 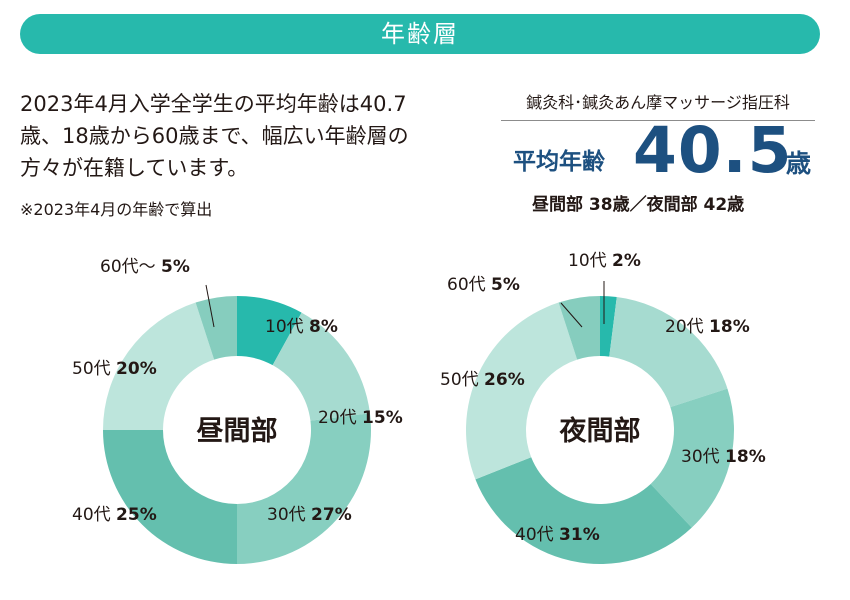 I want to click on chart-title: 夜間部, so click(x=600, y=431).